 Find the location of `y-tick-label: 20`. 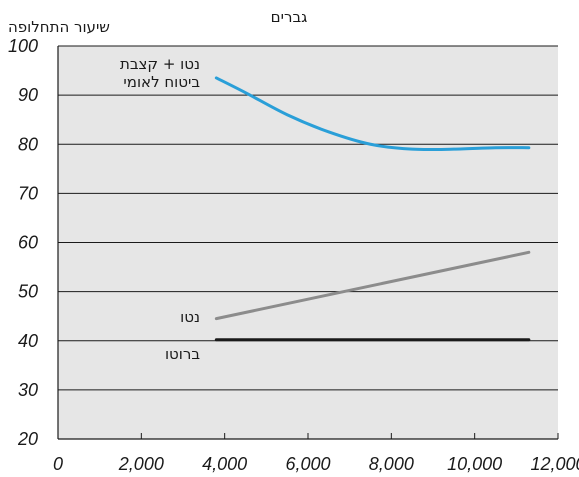

y-tick-label: 20 is located at coordinates (27, 439).